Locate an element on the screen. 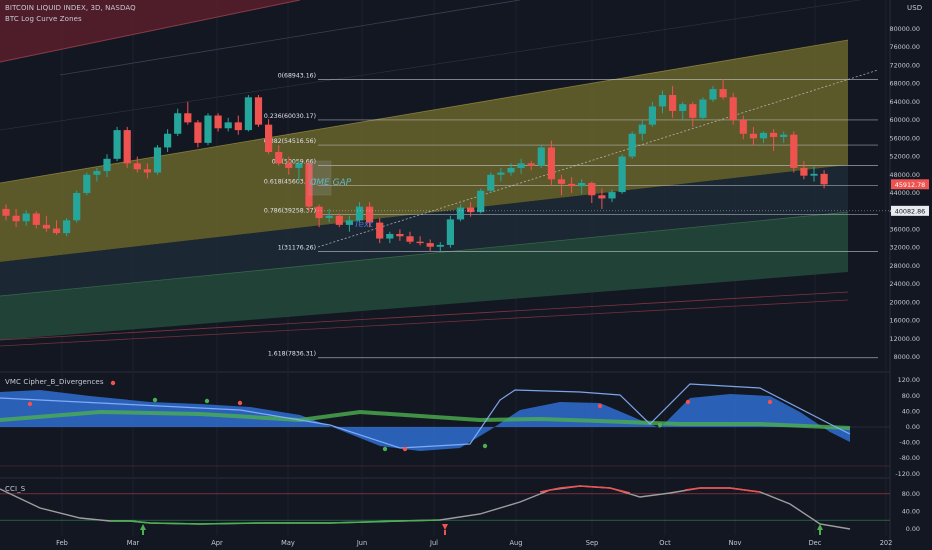  cme-gap-label: CME GAP is located at coordinates (331, 183).